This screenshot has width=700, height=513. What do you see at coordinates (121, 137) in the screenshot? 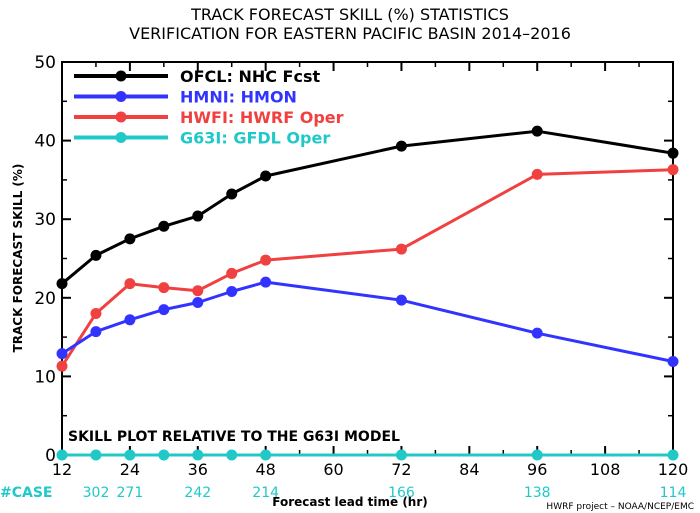
I see `legend-marker-g63i` at bounding box center [121, 137].